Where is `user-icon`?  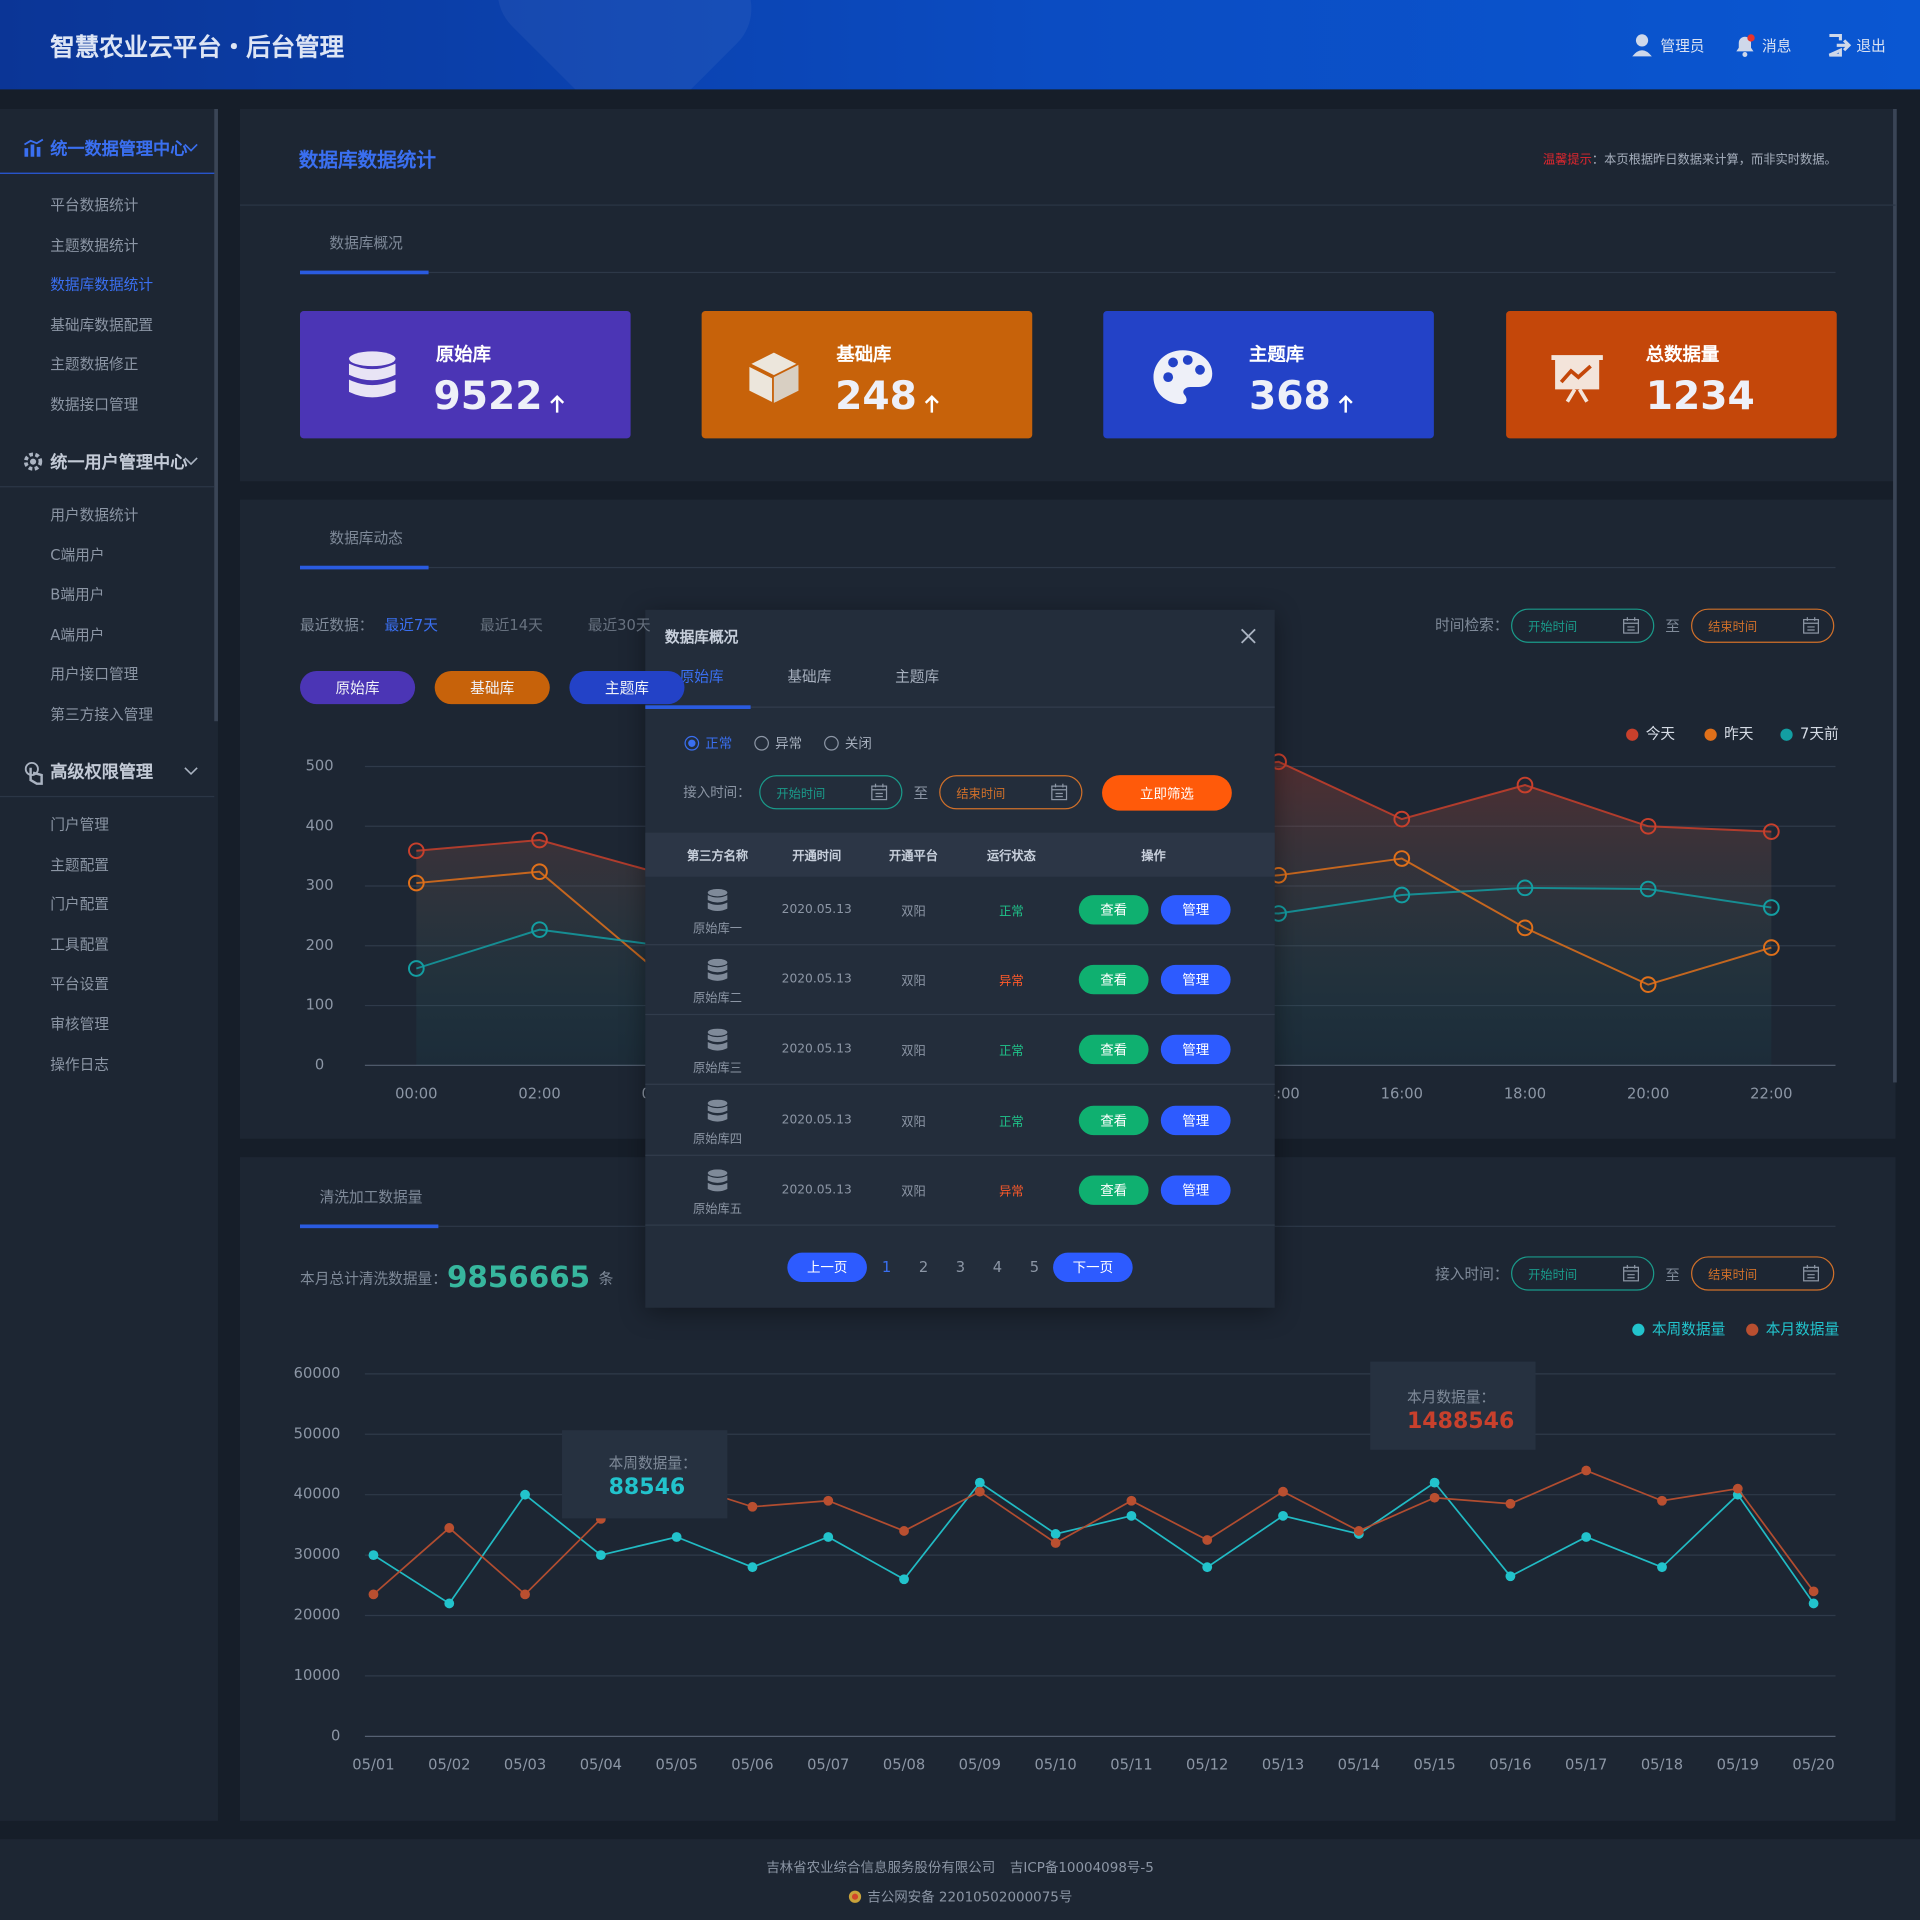
user-icon is located at coordinates (1642, 45).